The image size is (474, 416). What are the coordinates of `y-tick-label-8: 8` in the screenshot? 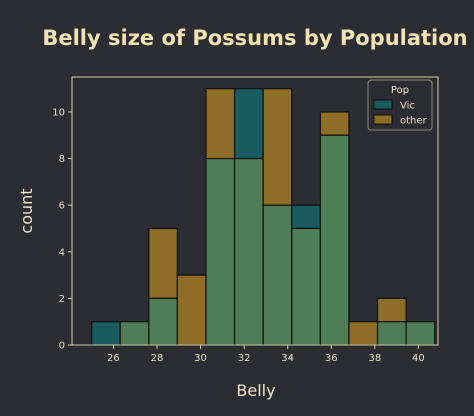 It's located at (62, 159).